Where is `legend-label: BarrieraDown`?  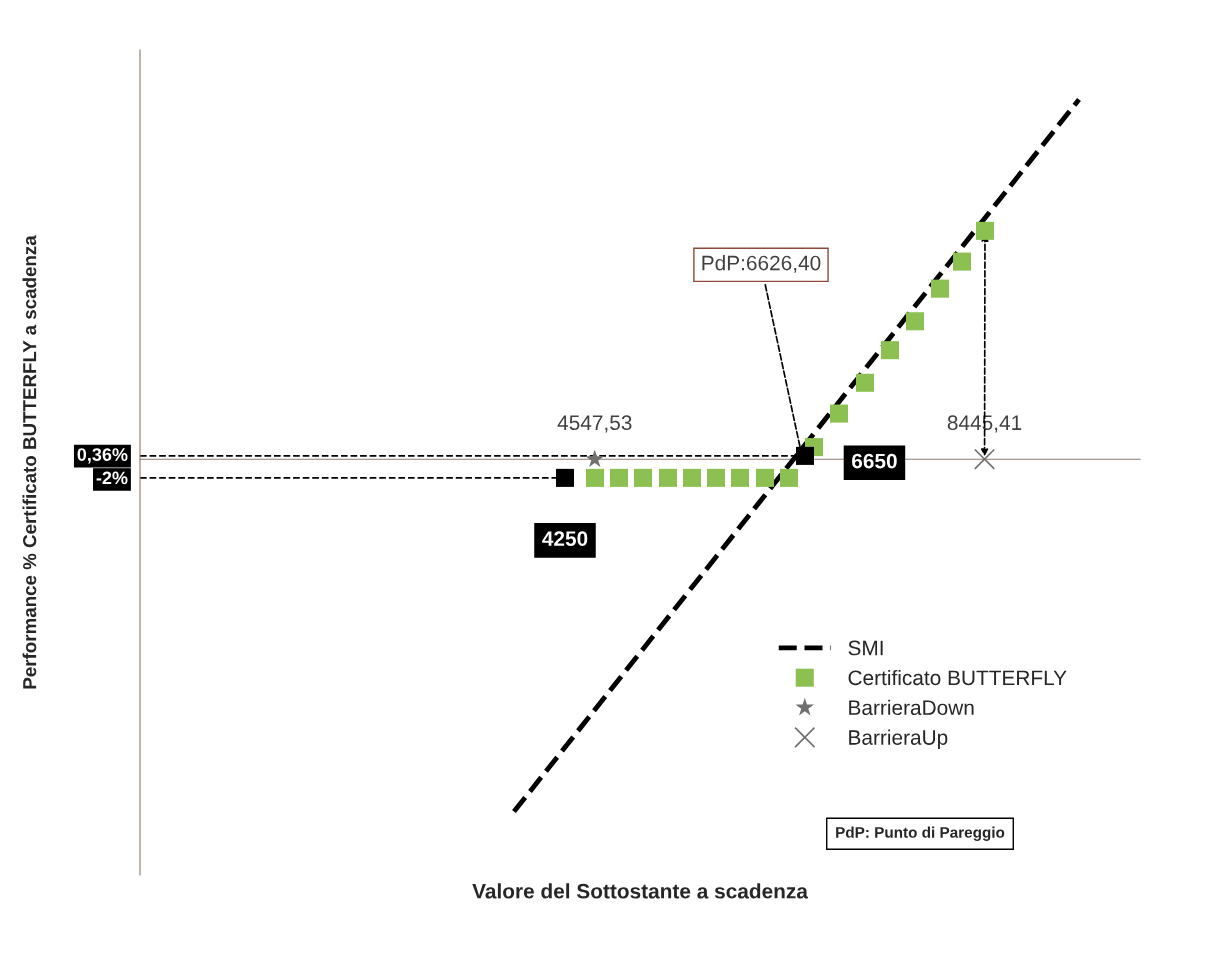 legend-label: BarrieraDown is located at coordinates (911, 707).